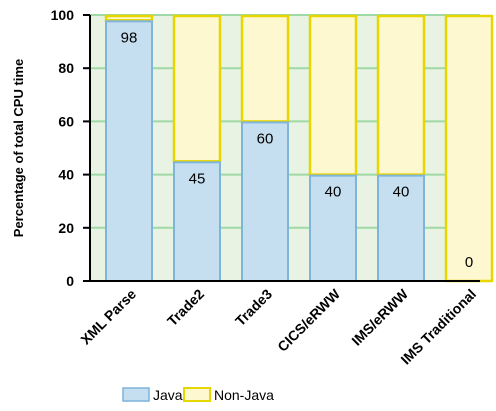  What do you see at coordinates (63, 15) in the screenshot?
I see `y-tick-label: 100` at bounding box center [63, 15].